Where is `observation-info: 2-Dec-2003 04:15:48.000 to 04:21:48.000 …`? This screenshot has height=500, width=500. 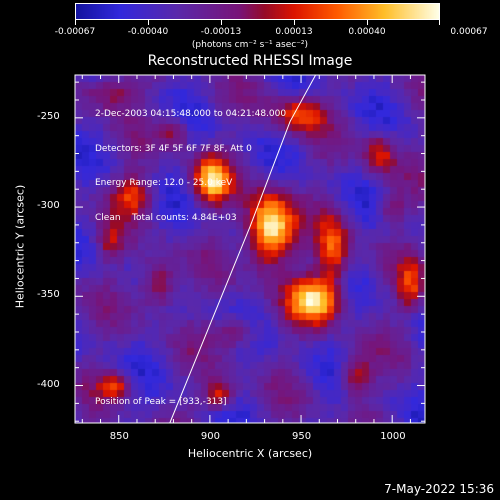
observation-info: 2-Dec-2003 04:15:48.000 to 04:21:48.000 … is located at coordinates (190, 161).